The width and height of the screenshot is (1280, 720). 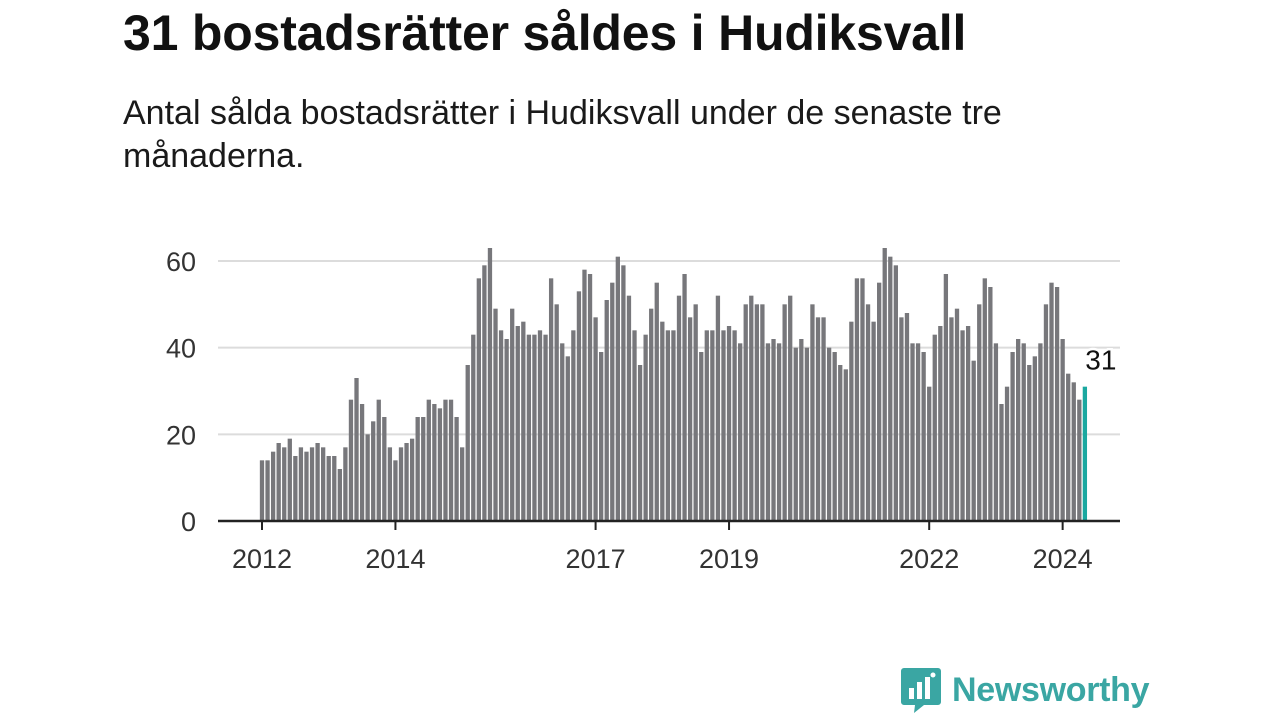 What do you see at coordinates (181, 349) in the screenshot?
I see `y-tick-label: 40` at bounding box center [181, 349].